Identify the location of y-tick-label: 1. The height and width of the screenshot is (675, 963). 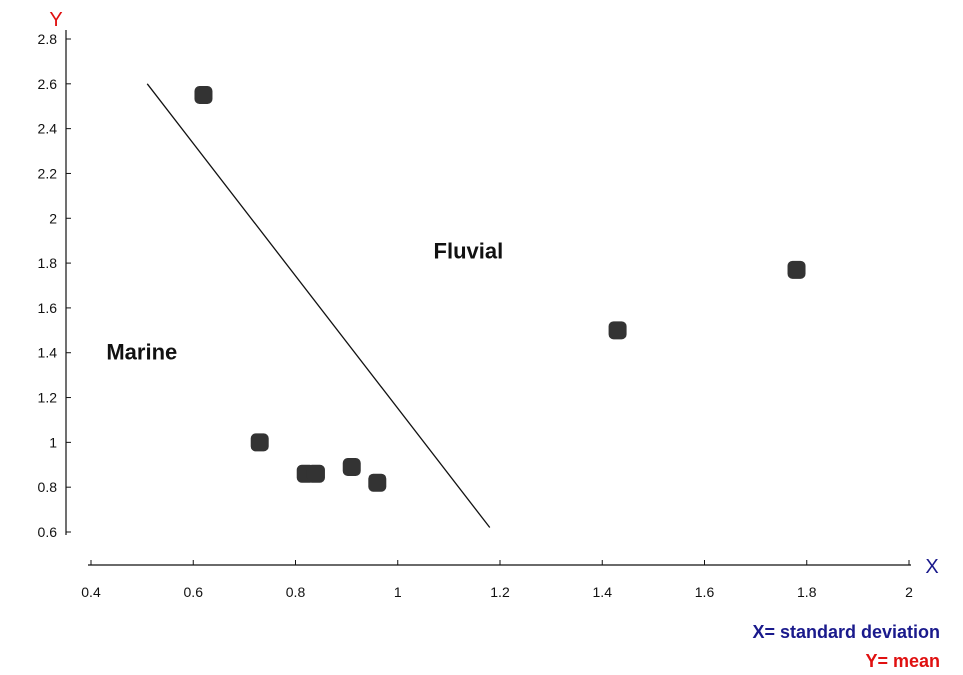
(53, 442).